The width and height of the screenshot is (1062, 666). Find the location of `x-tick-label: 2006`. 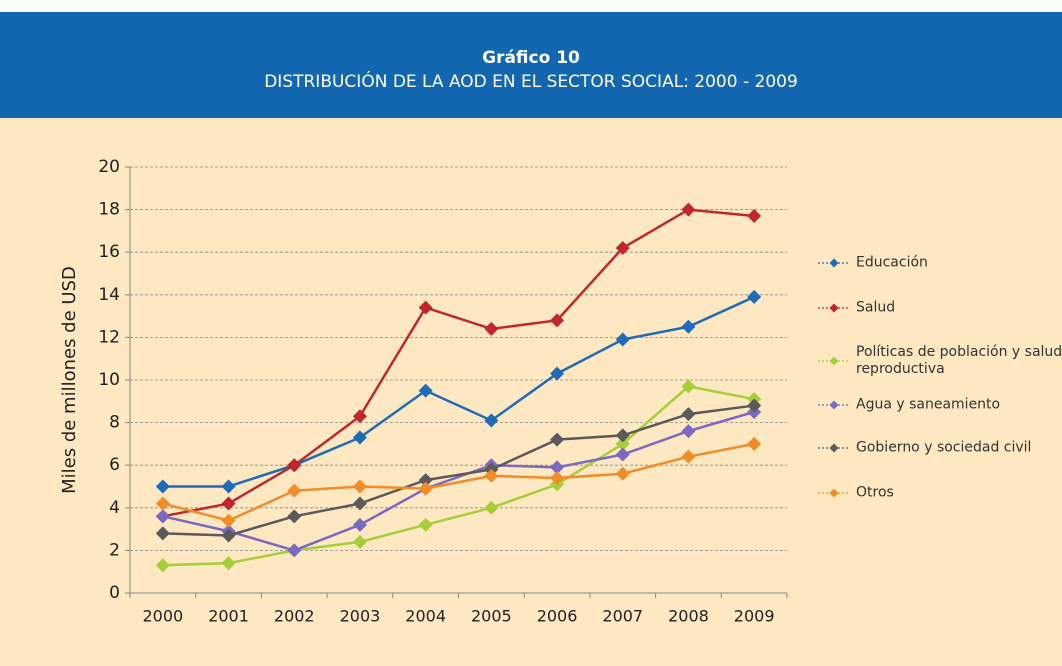

x-tick-label: 2006 is located at coordinates (557, 616).